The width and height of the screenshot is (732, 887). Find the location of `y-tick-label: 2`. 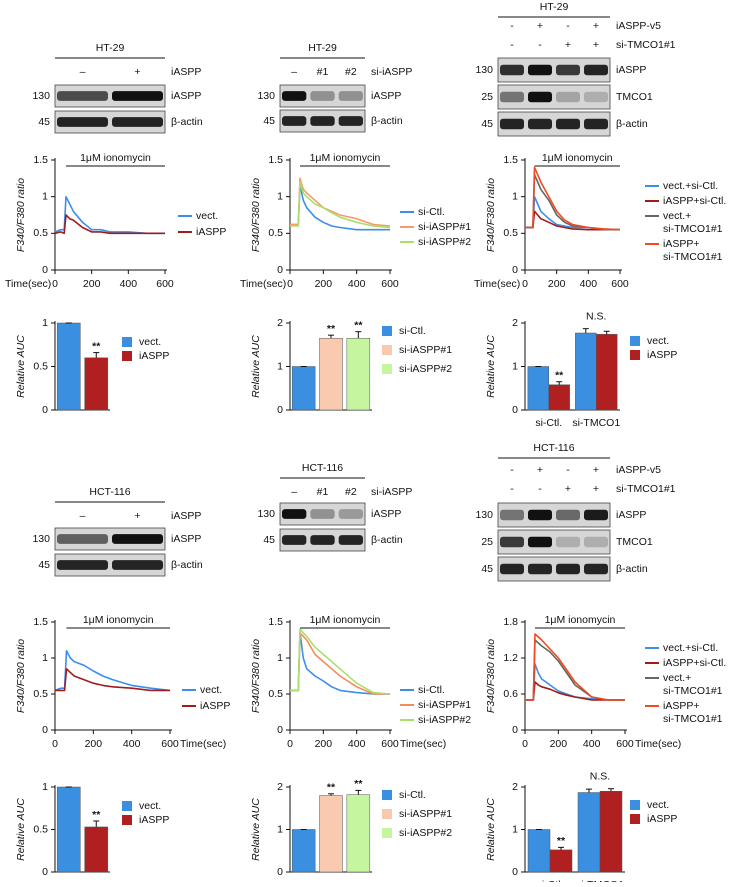

y-tick-label: 2 is located at coordinates (515, 787).